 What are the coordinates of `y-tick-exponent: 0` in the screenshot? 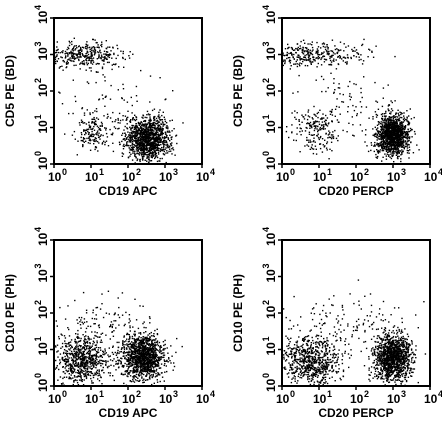 It's located at (38, 153).